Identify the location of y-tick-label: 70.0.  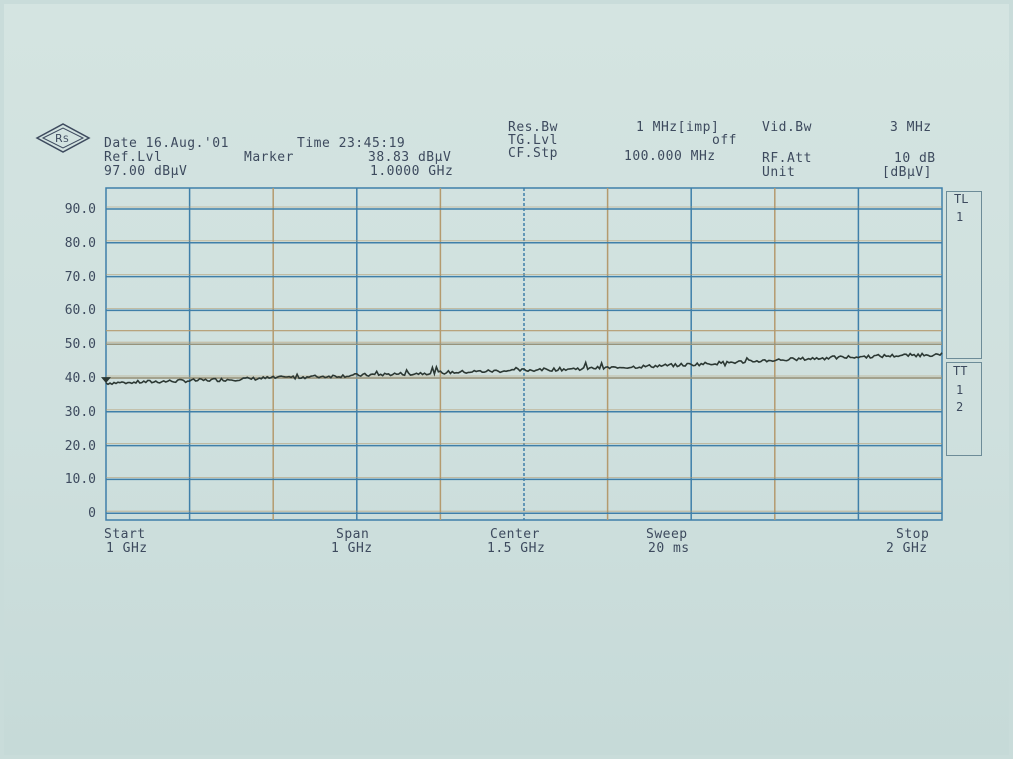
(80, 277).